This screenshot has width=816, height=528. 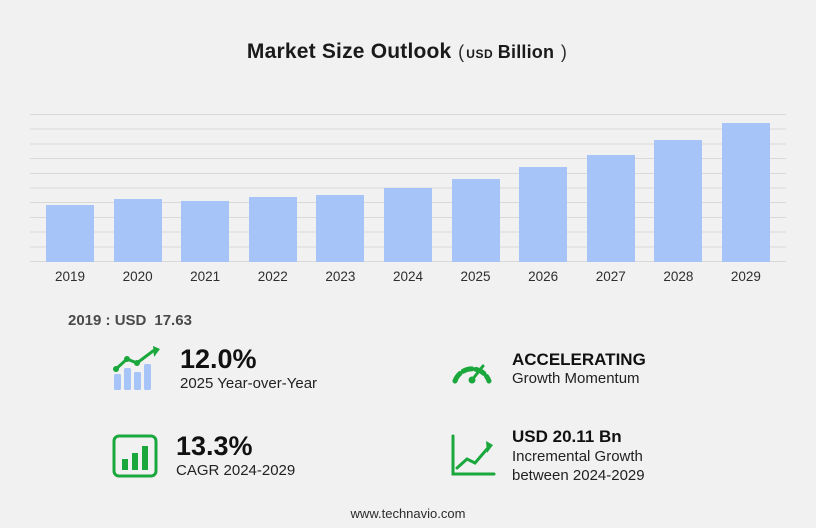 I want to click on growth-line-icon, so click(x=472, y=456).